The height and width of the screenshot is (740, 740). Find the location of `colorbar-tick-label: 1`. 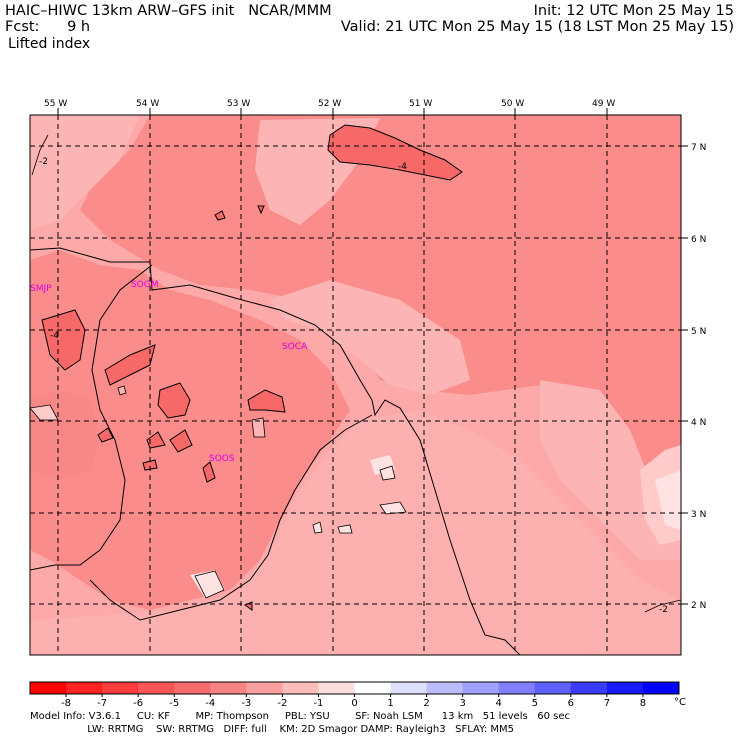

colorbar-tick-label: 1 is located at coordinates (390, 703).